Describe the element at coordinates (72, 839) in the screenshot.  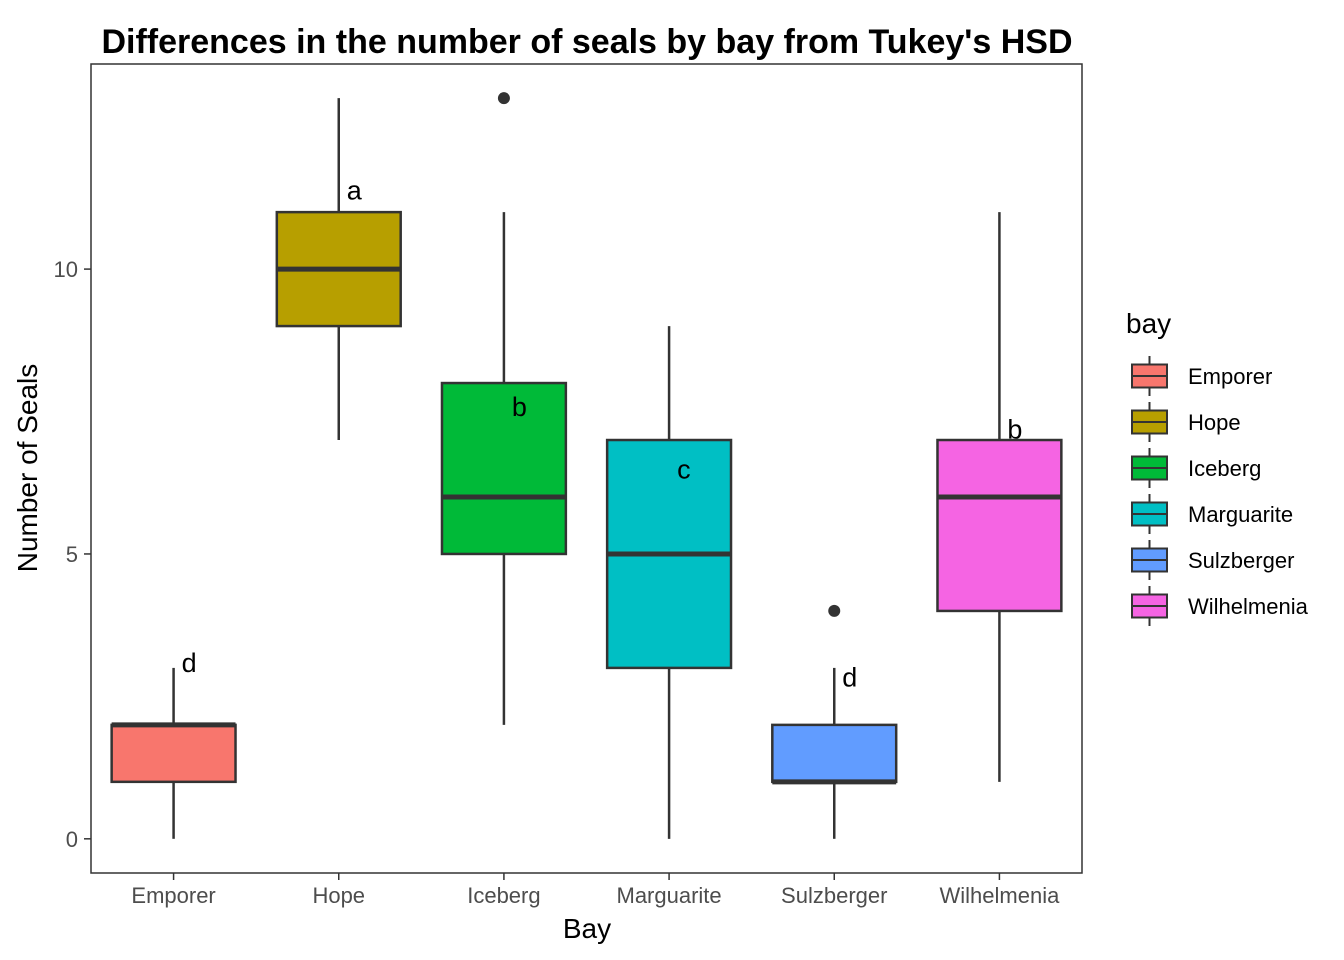
I see `y-tick-label: 0` at that location.